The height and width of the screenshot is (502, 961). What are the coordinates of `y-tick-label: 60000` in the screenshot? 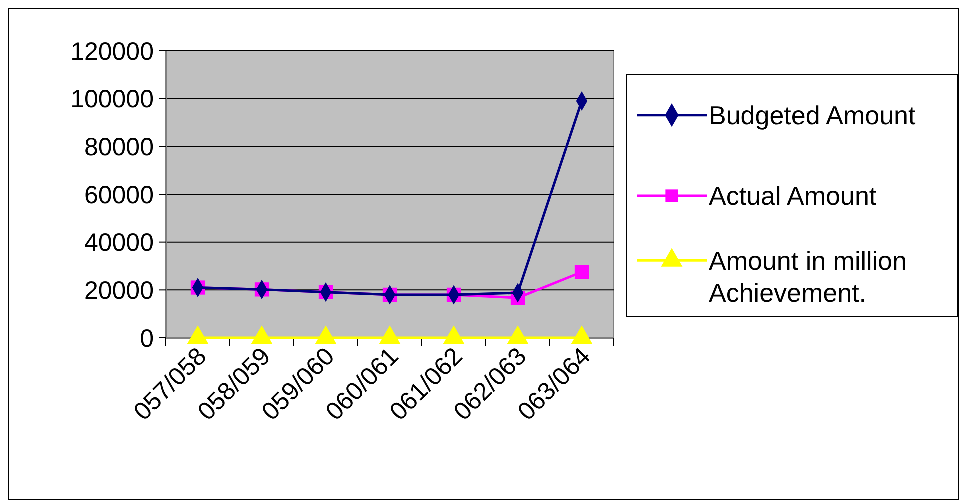 It's located at (119, 195).